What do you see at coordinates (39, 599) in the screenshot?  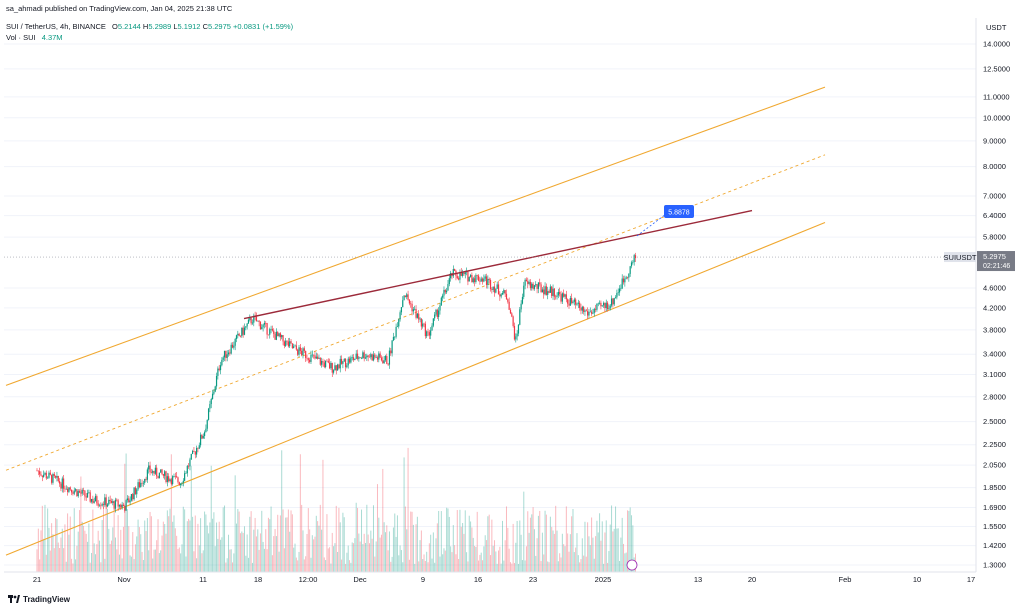 I see `tradingview-logo: TradingView` at bounding box center [39, 599].